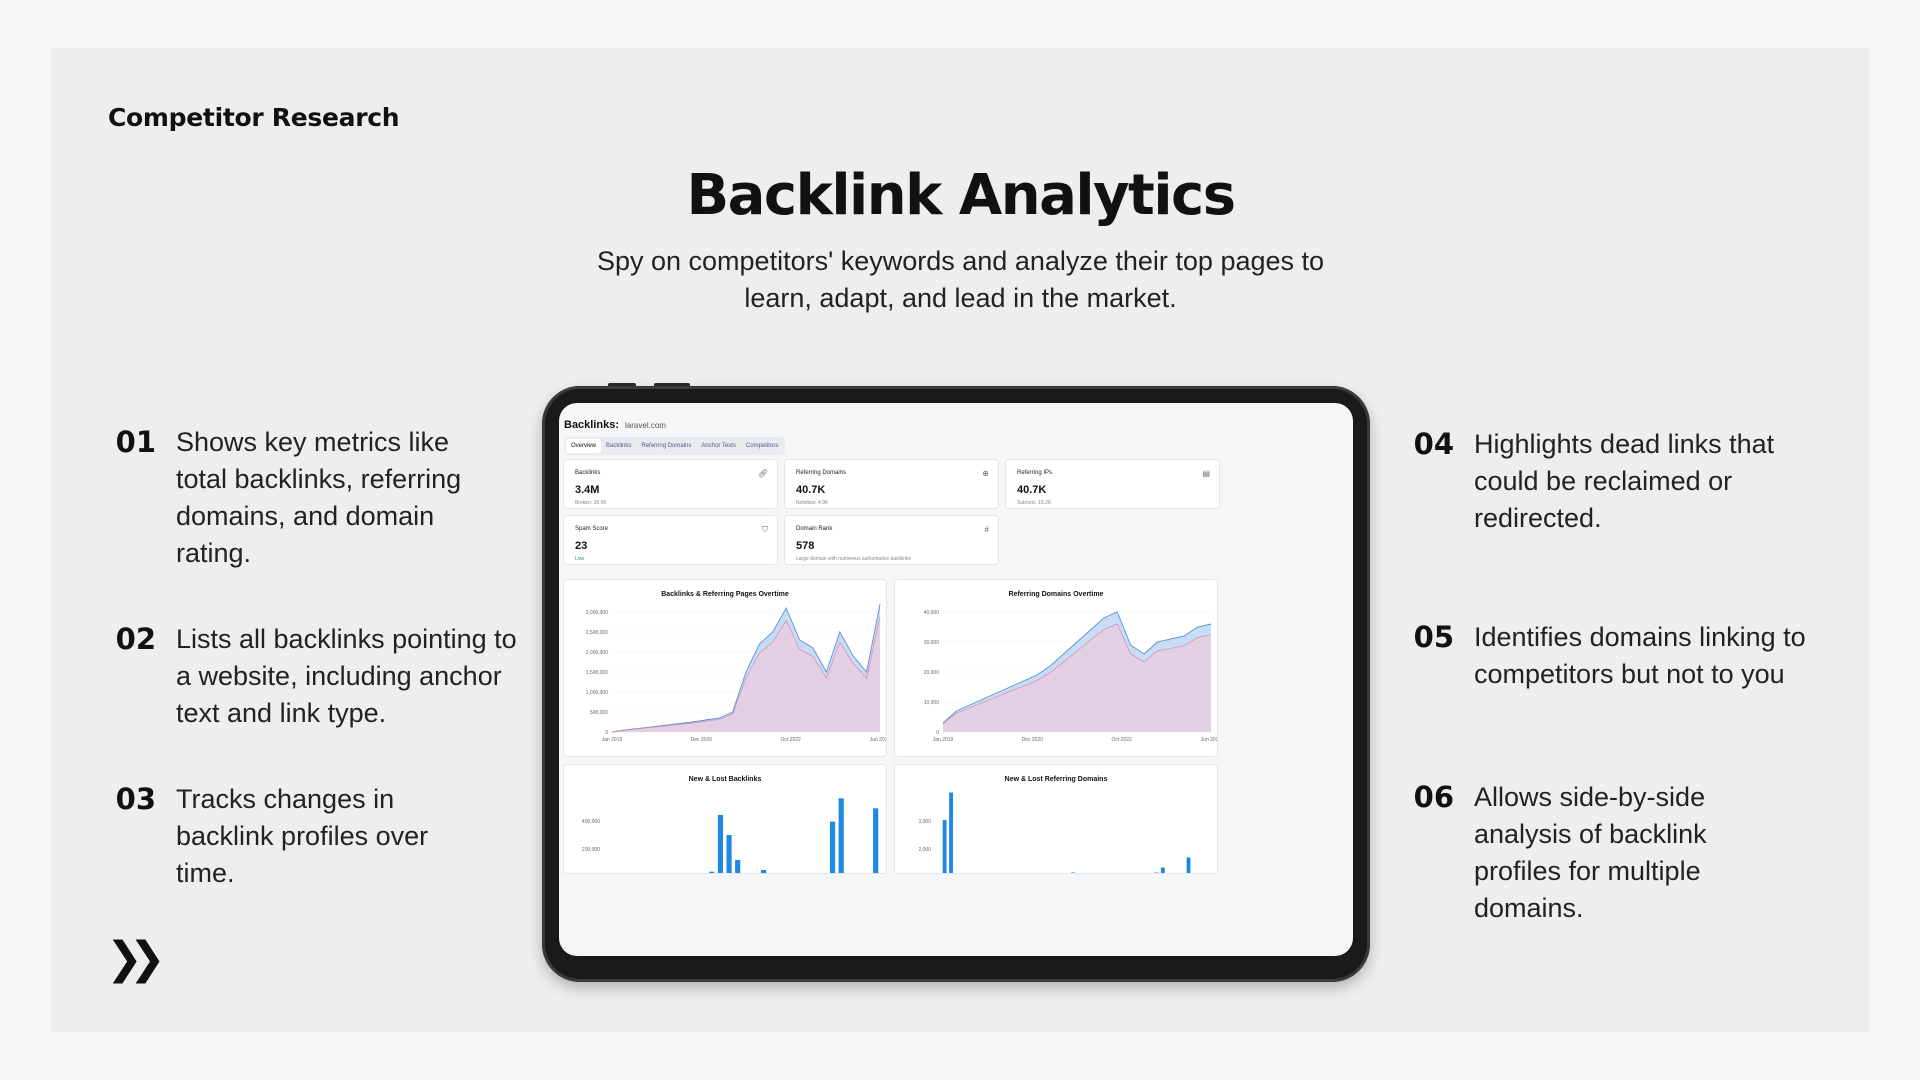 The image size is (1920, 1080). I want to click on y-tick-label: 1,500,000, so click(597, 673).